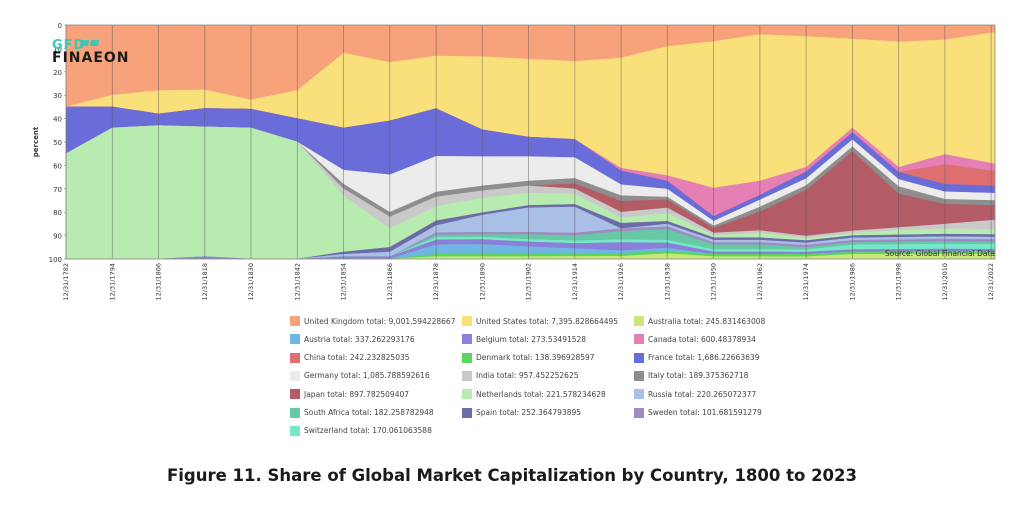 The height and width of the screenshot is (506, 1024). I want to click on y-axis-label: percent, so click(36, 141).